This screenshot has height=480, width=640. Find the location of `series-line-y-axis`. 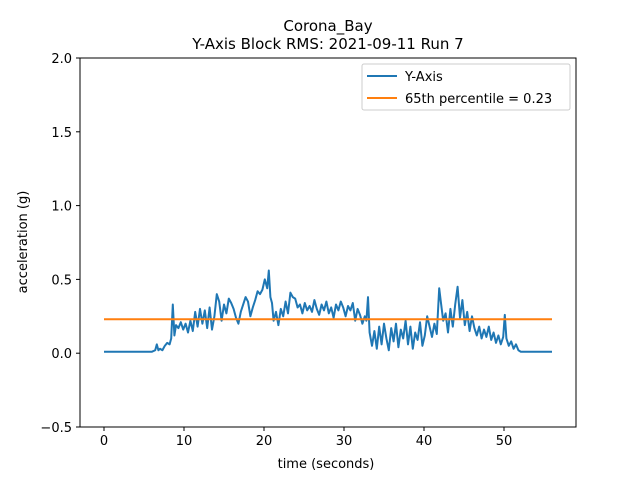

series-line-y-axis is located at coordinates (328, 311).